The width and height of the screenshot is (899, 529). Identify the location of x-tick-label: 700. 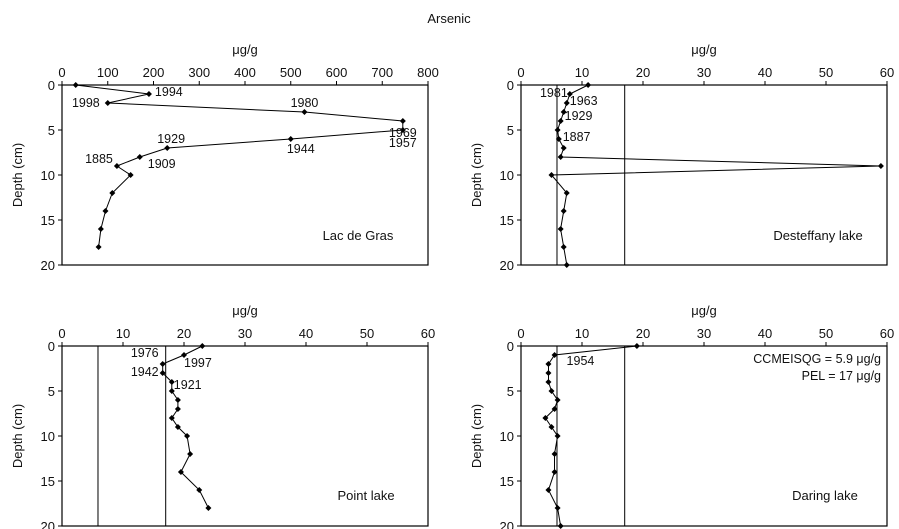
(382, 72).